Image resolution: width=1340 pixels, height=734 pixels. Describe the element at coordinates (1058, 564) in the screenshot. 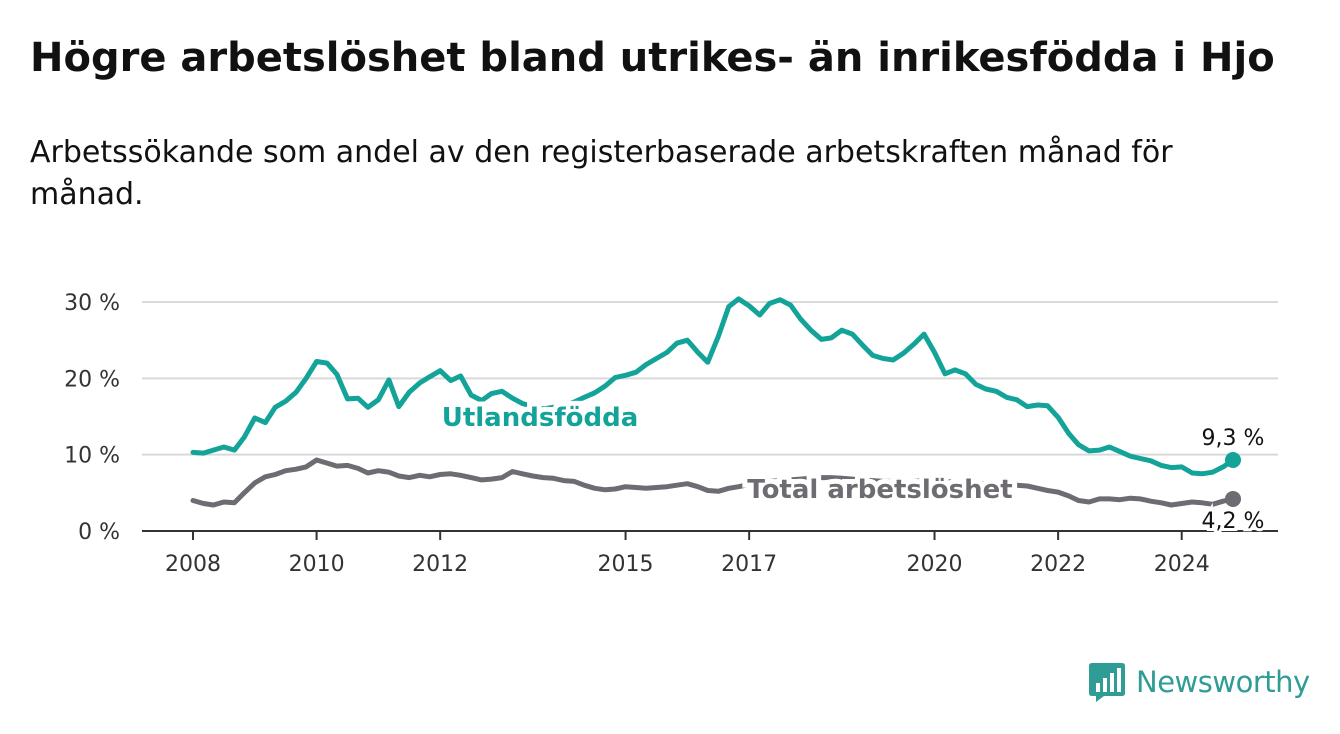

I see `x-tick-label: 2022` at that location.